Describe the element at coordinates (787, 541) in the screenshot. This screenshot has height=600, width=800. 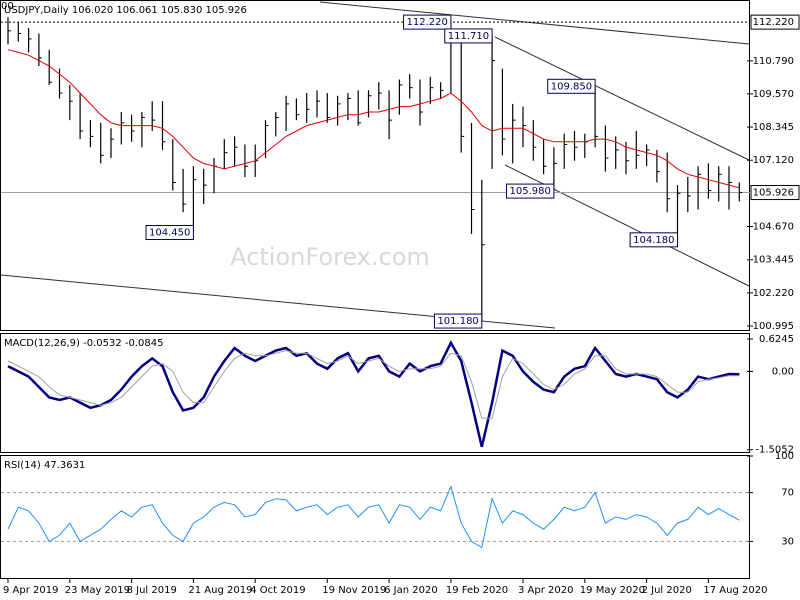
I see `y-tick-label: 30` at that location.